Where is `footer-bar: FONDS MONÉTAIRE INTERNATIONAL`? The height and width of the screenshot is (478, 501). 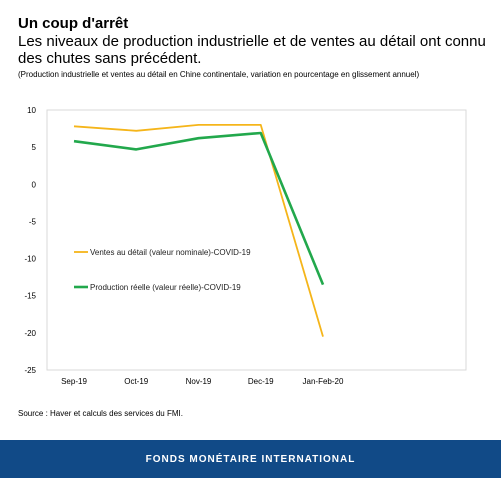
footer-bar: FONDS MONÉTAIRE INTERNATIONAL is located at coordinates (250, 459).